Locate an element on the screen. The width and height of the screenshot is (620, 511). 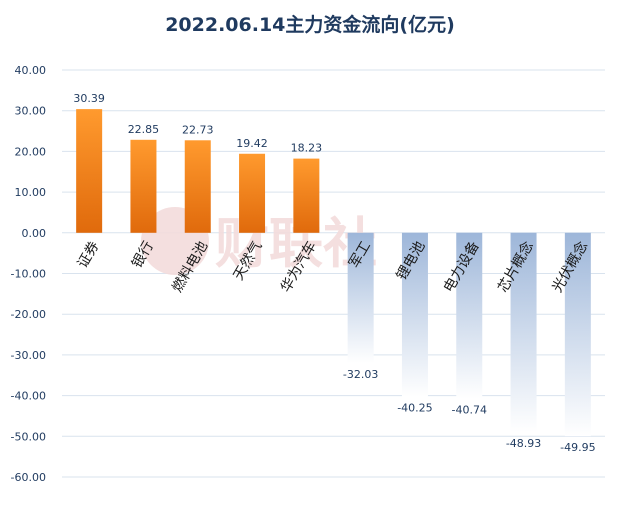
data-label-9: -49.95 is located at coordinates (577, 447).